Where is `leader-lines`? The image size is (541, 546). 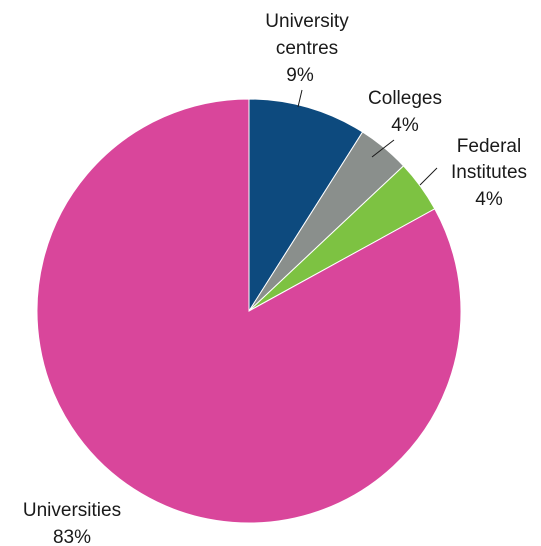 leader-lines is located at coordinates (367, 137).